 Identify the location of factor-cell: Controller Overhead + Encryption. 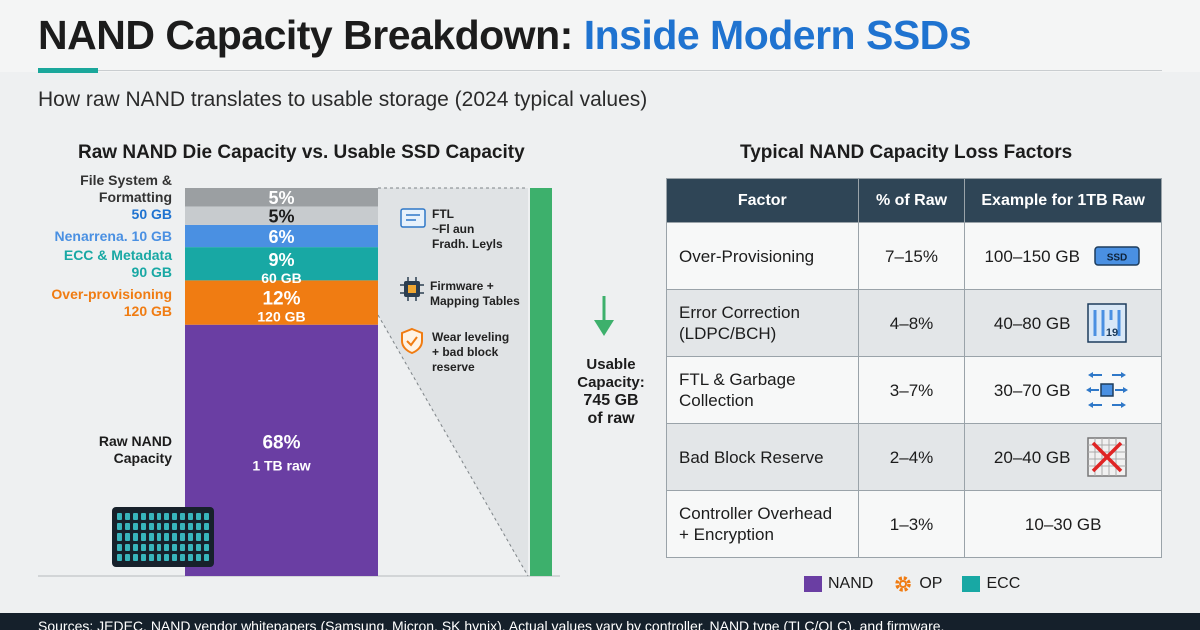
(762, 524).